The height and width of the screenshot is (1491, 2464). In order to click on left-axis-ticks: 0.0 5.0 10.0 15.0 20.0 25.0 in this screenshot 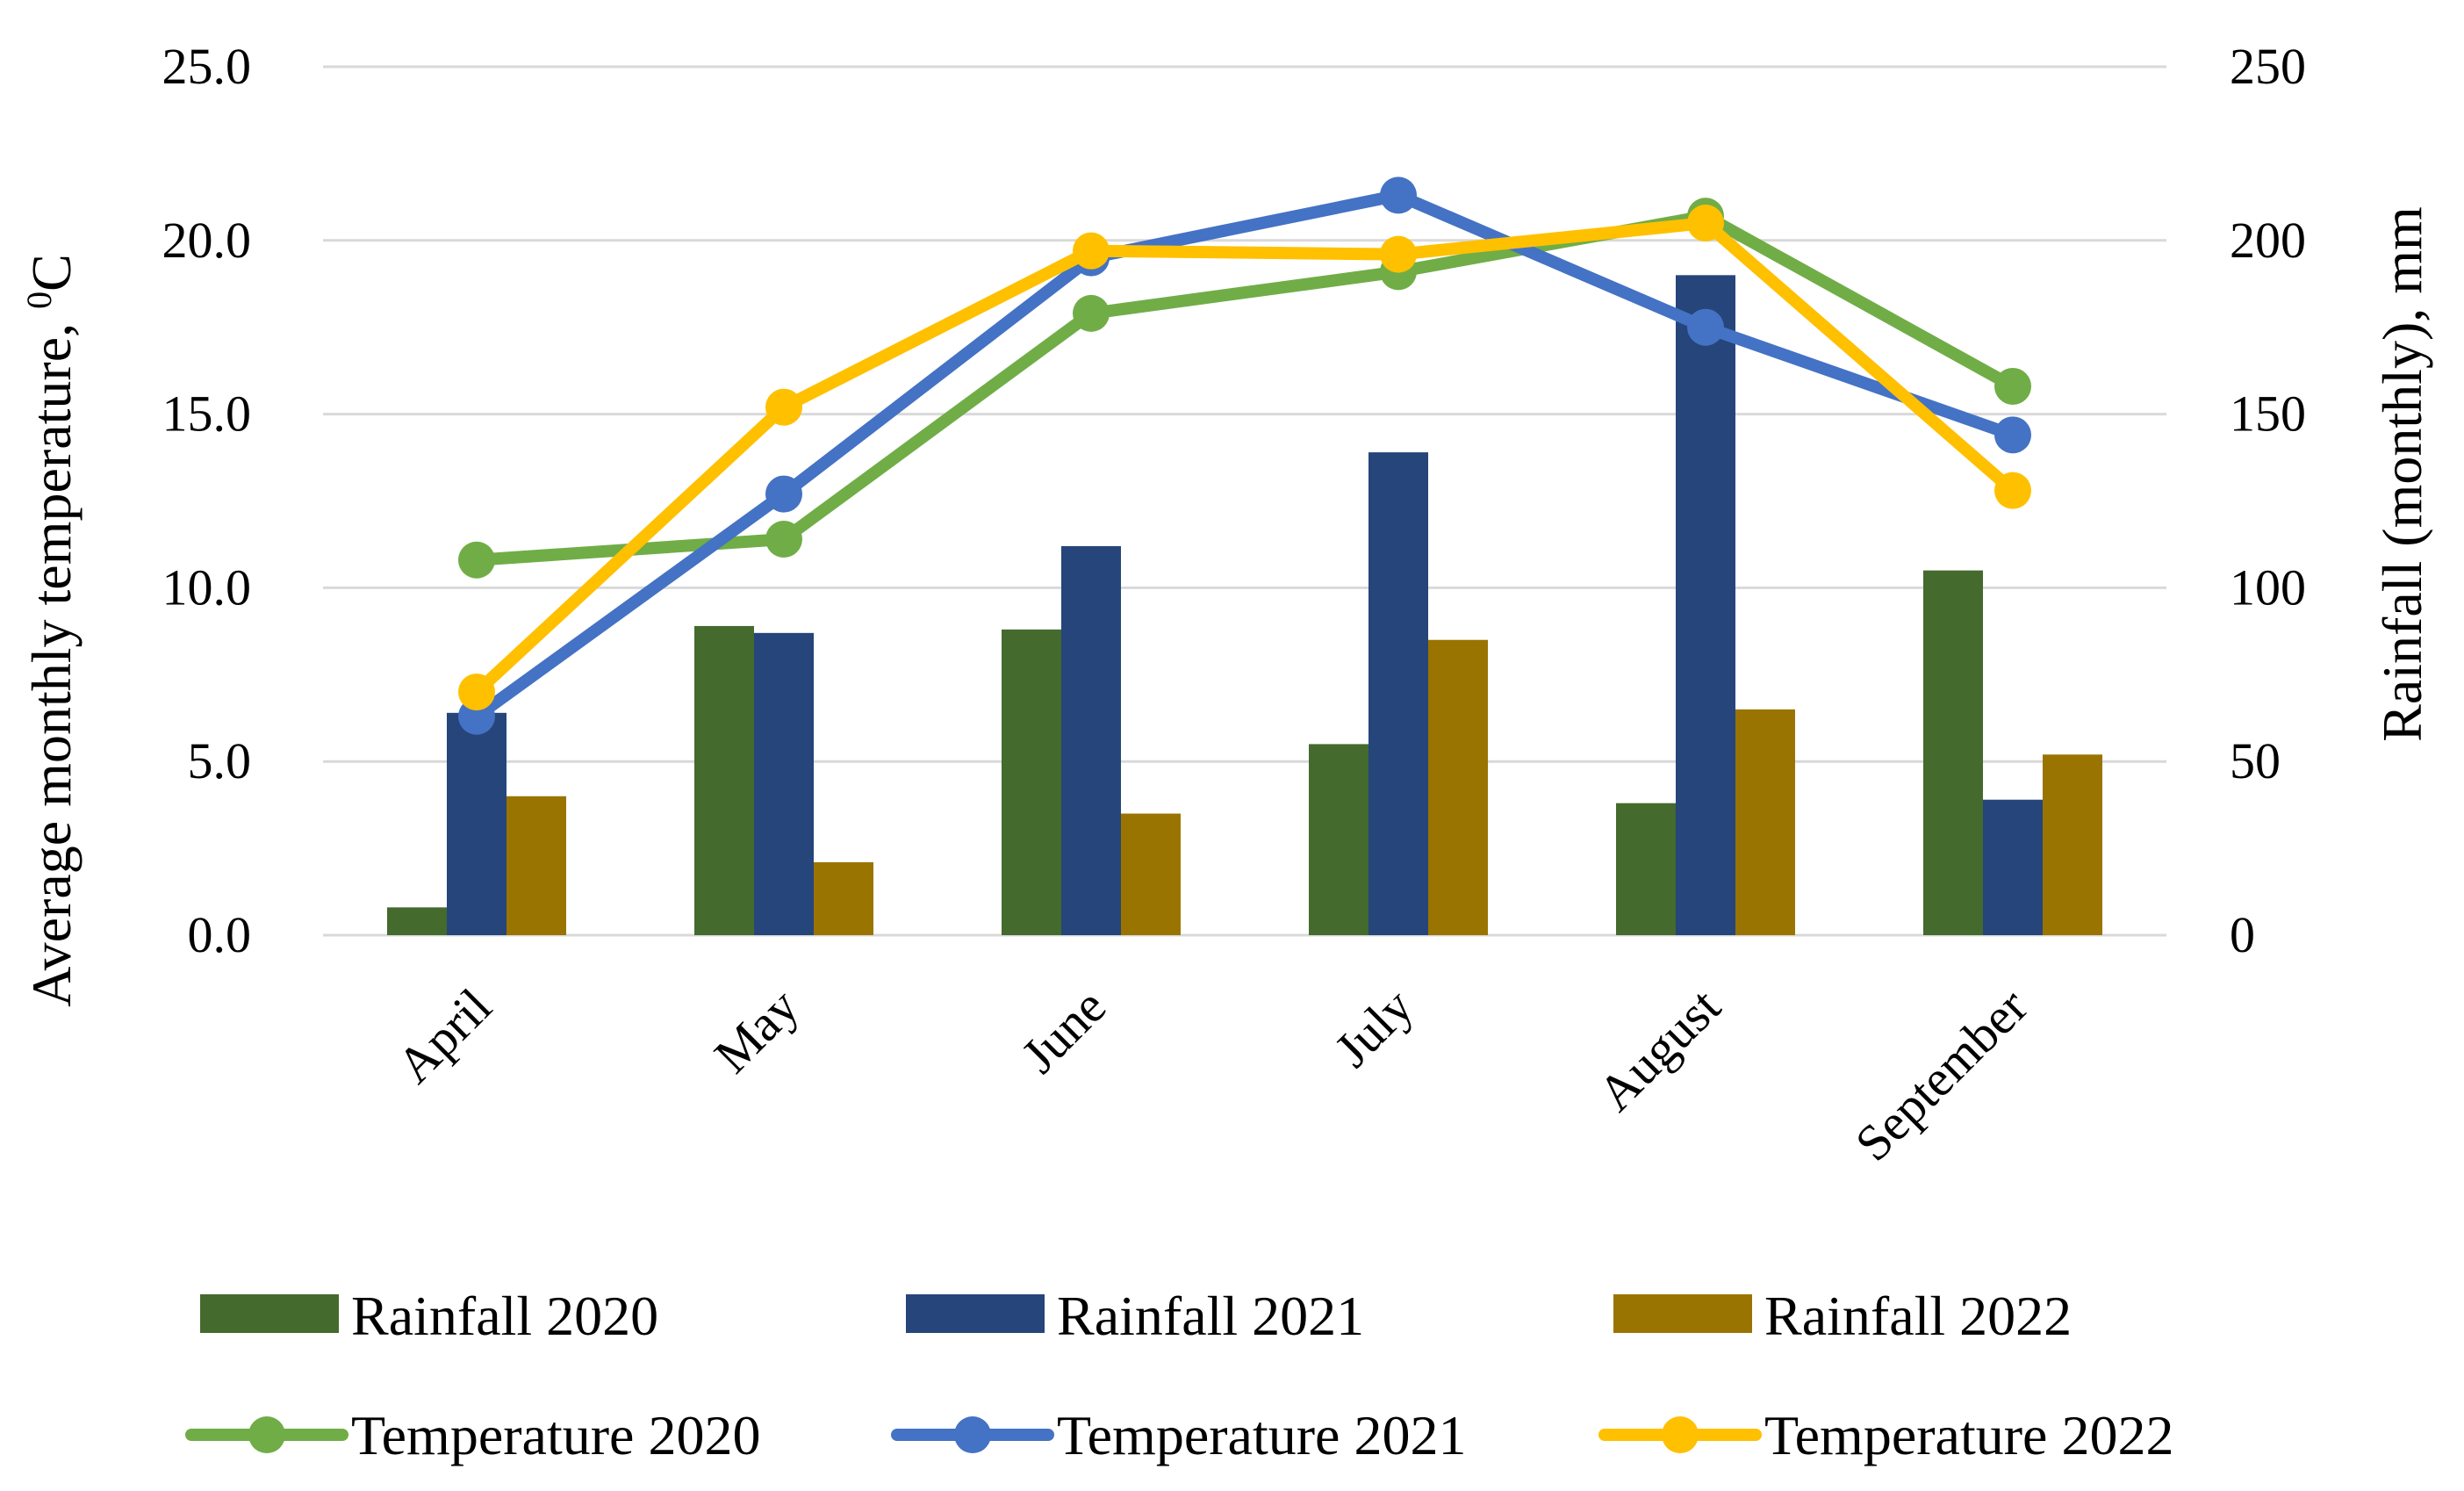, I will do `click(207, 500)`.